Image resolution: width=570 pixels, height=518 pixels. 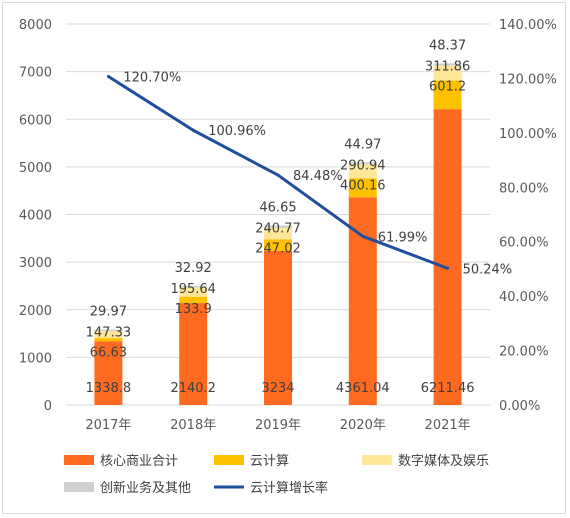 I want to click on y-right-tick-label: 60.00%, so click(x=524, y=243).